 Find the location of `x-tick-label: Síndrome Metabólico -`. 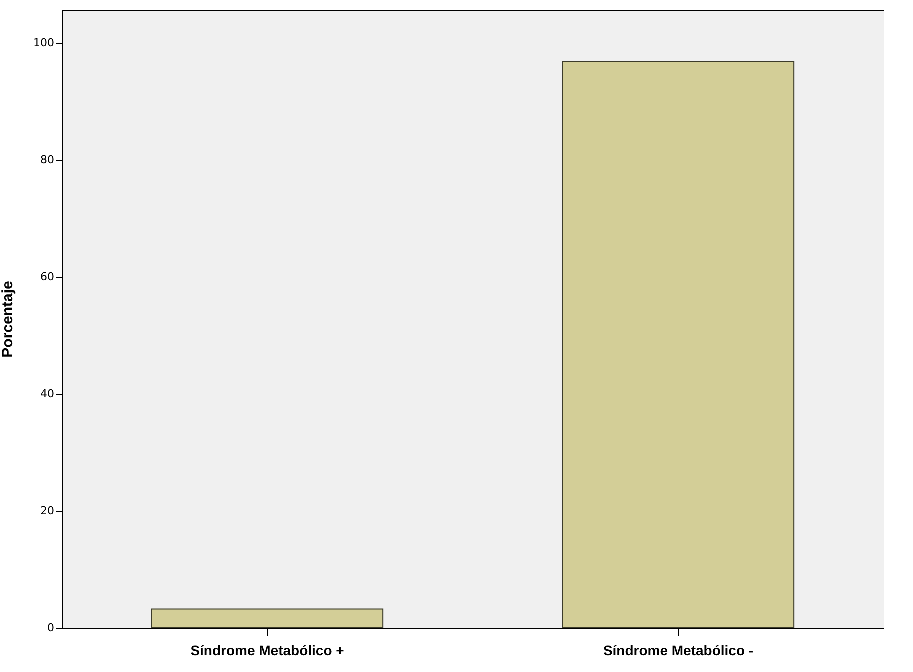

x-tick-label: Síndrome Metabólico - is located at coordinates (678, 650).